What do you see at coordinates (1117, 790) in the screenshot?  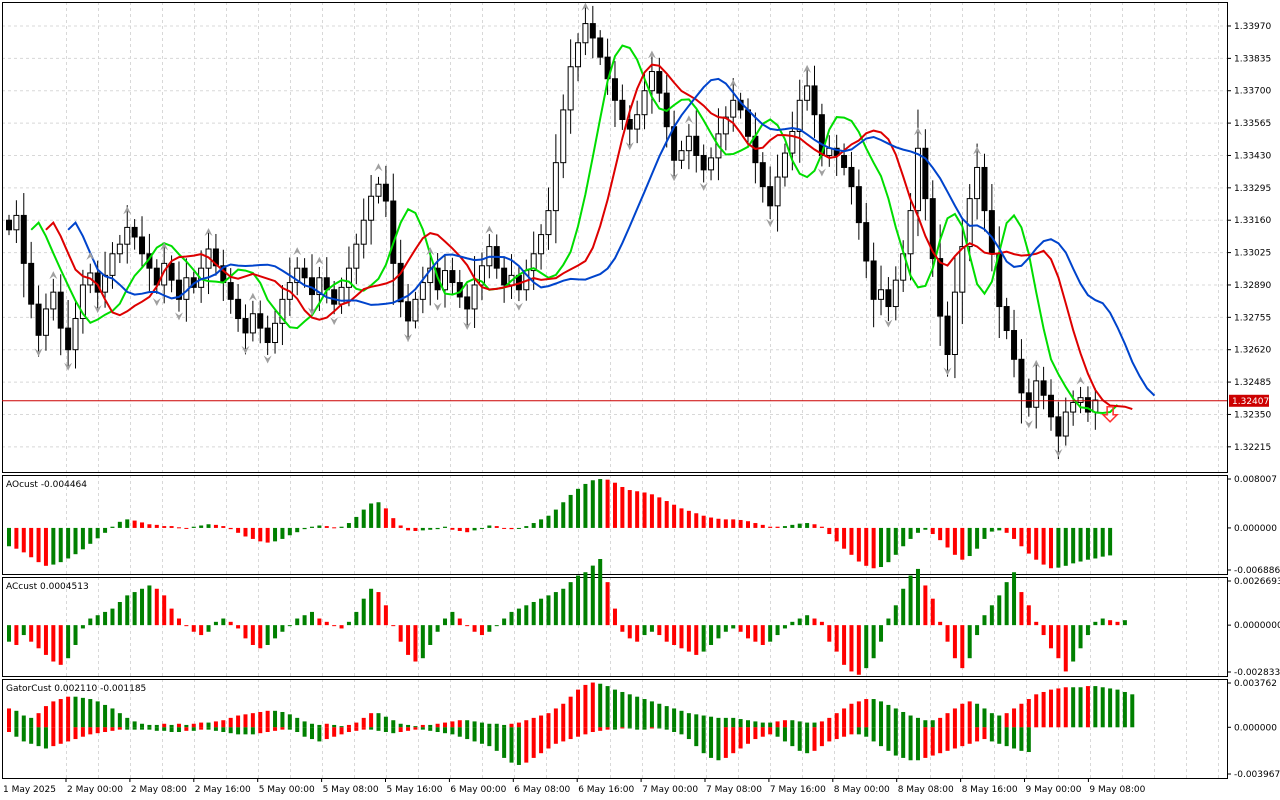 I see `time-tick-label: 9 May 08:00` at bounding box center [1117, 790].